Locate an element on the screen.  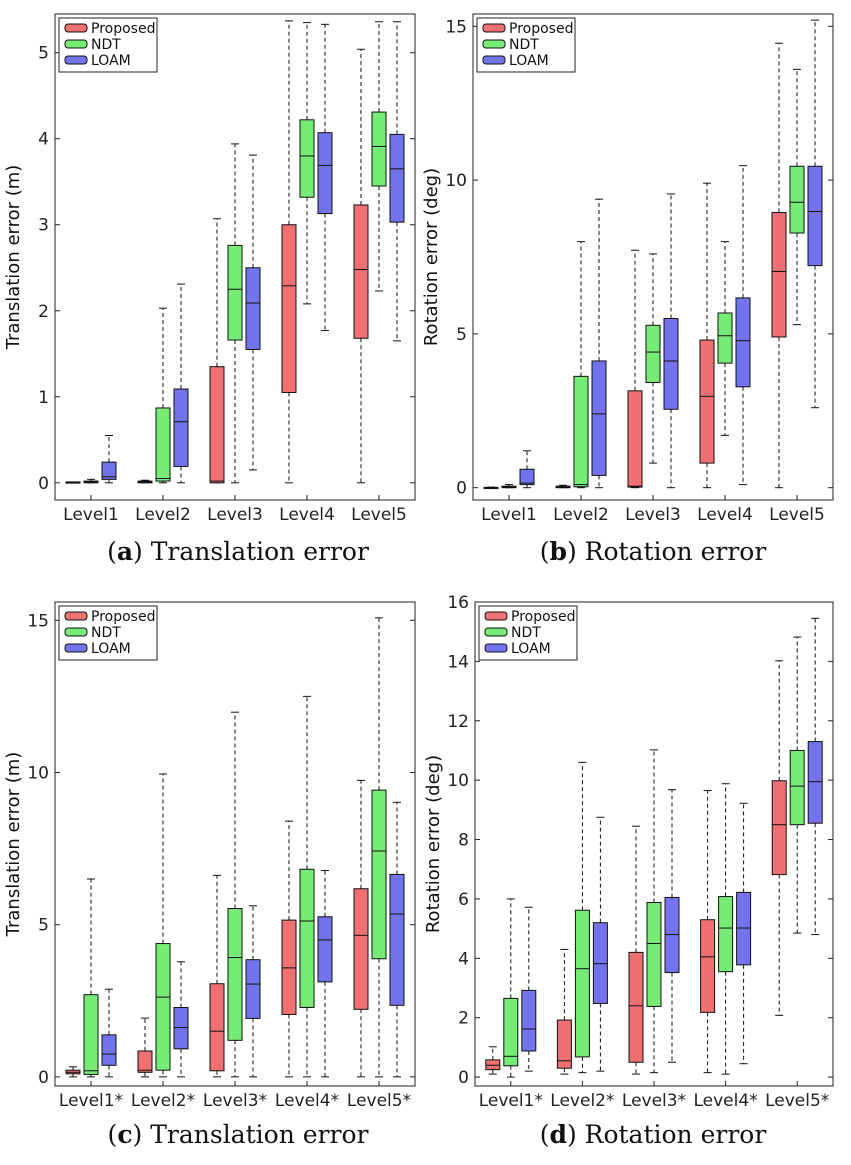
legend-label-ndt: NDT is located at coordinates (526, 633).